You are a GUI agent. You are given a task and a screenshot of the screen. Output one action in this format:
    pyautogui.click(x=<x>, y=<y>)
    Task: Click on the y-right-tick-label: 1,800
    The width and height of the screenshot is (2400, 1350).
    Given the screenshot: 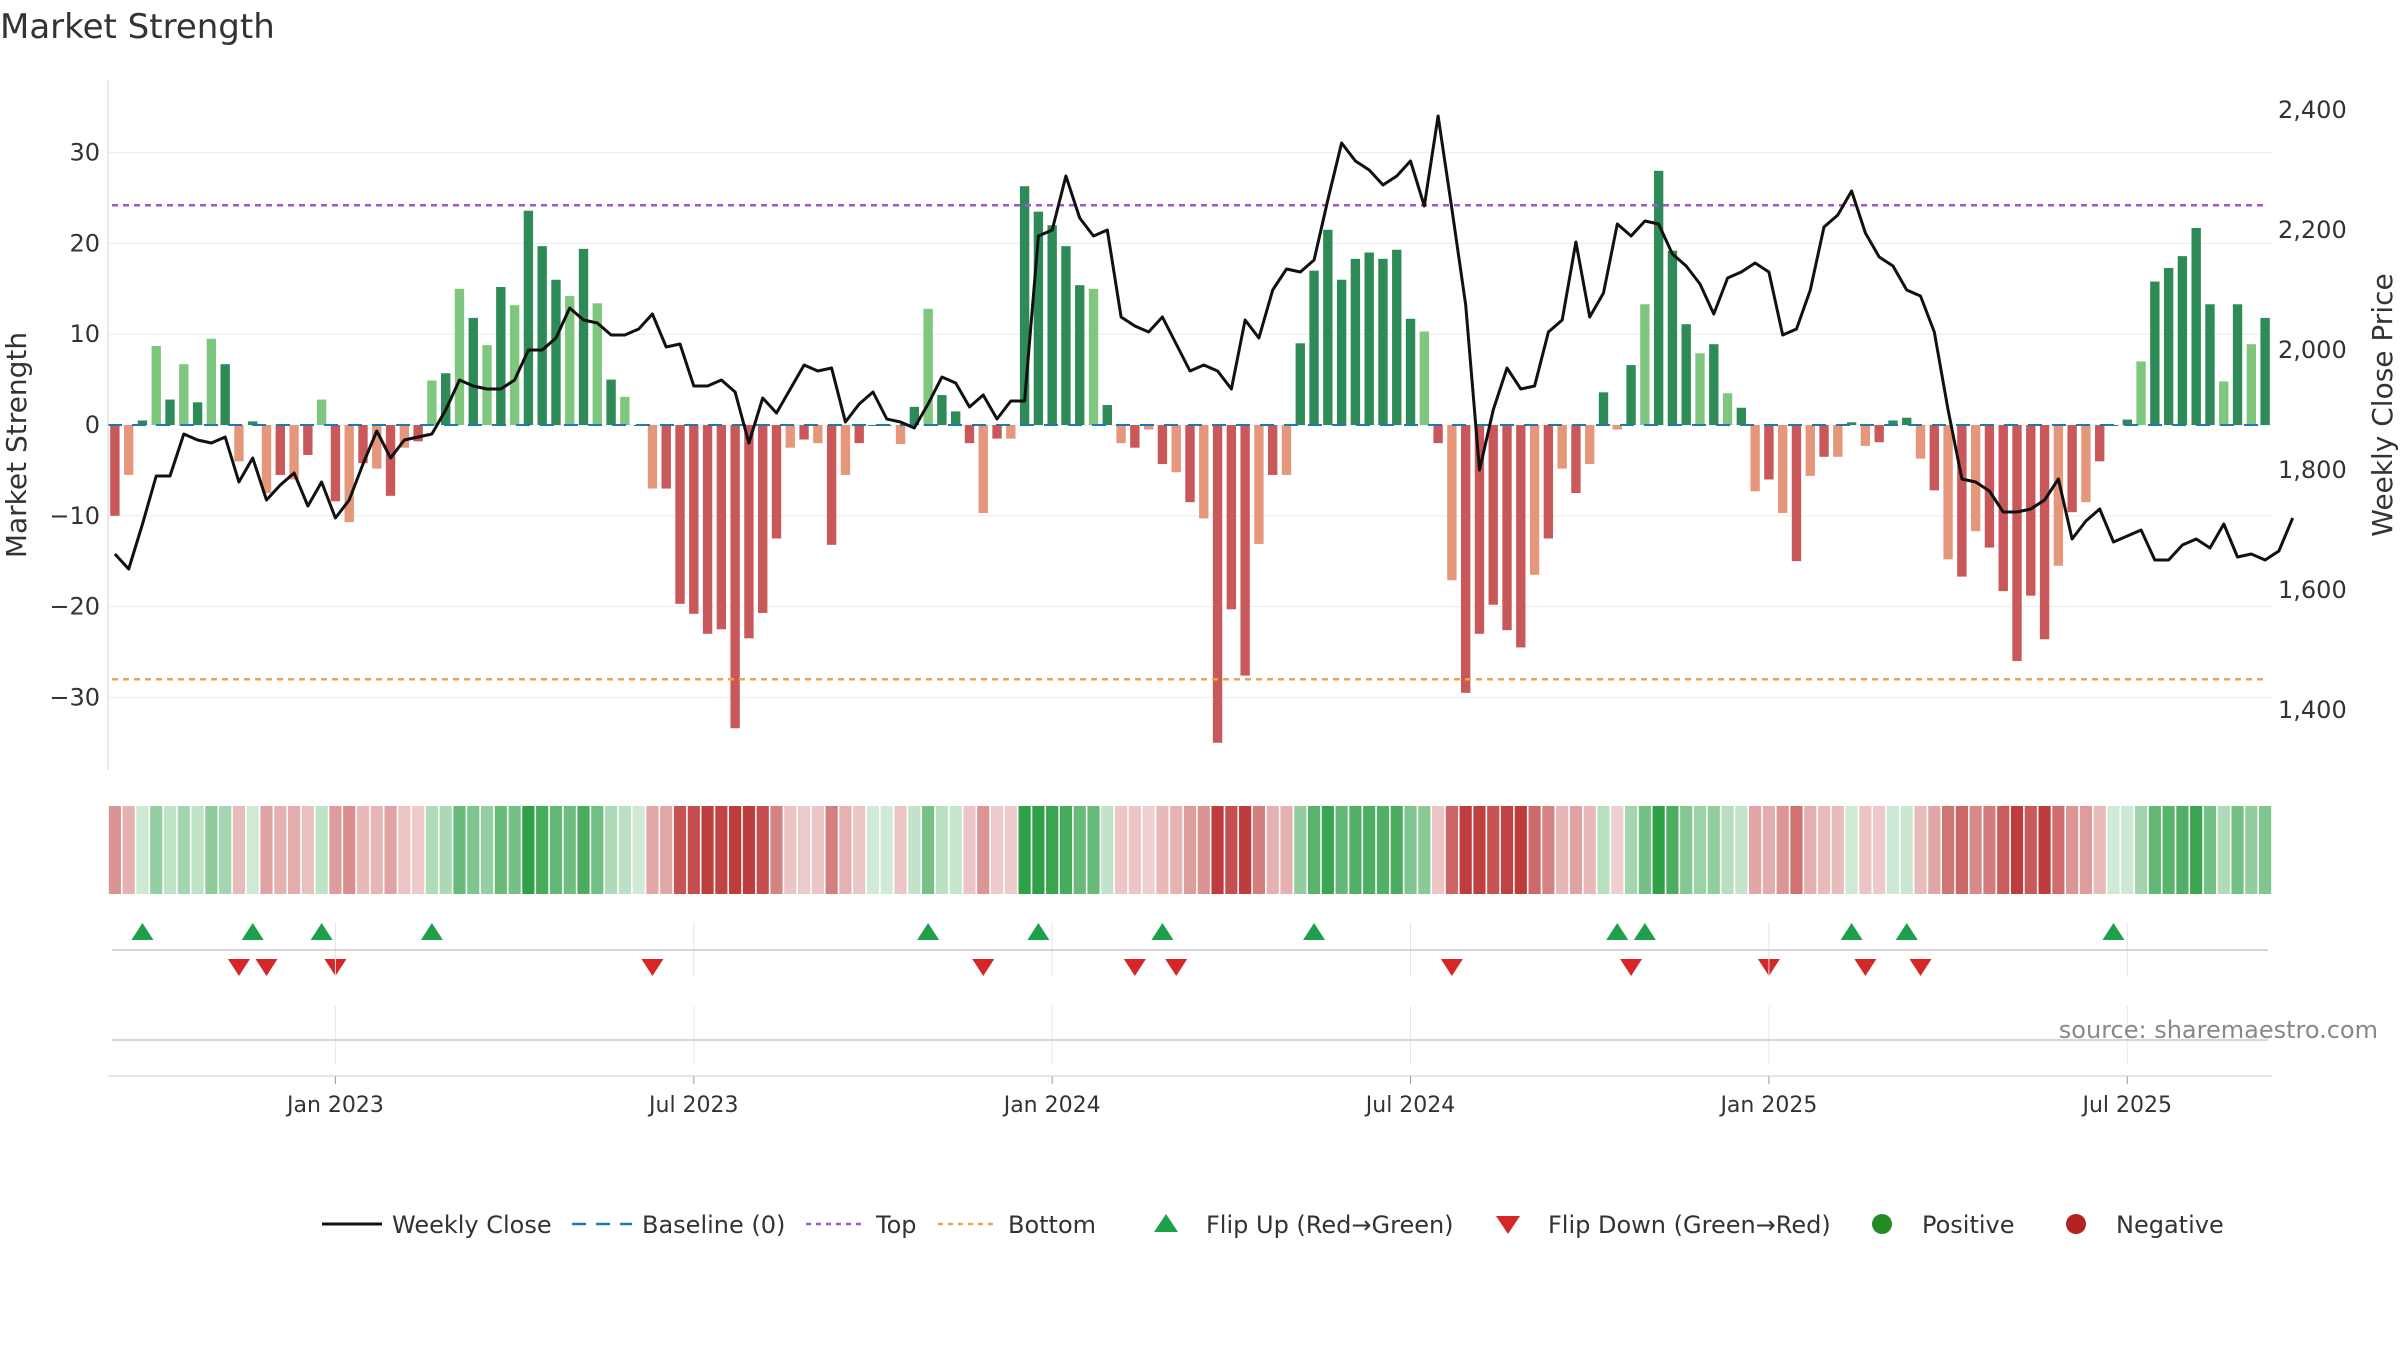 What is the action you would take?
    pyautogui.click(x=2312, y=470)
    